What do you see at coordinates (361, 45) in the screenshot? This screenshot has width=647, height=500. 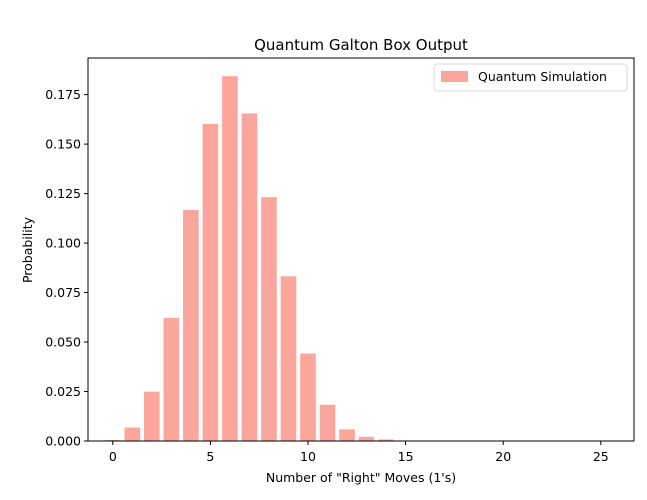 I see `chart-title: Quantum Galton Box Output` at bounding box center [361, 45].